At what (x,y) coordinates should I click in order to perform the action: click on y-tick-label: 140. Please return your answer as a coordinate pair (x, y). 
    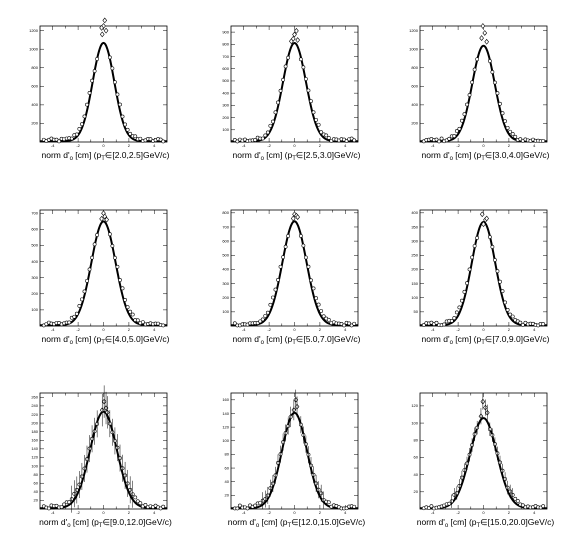
    Looking at the image, I should click on (34, 448).